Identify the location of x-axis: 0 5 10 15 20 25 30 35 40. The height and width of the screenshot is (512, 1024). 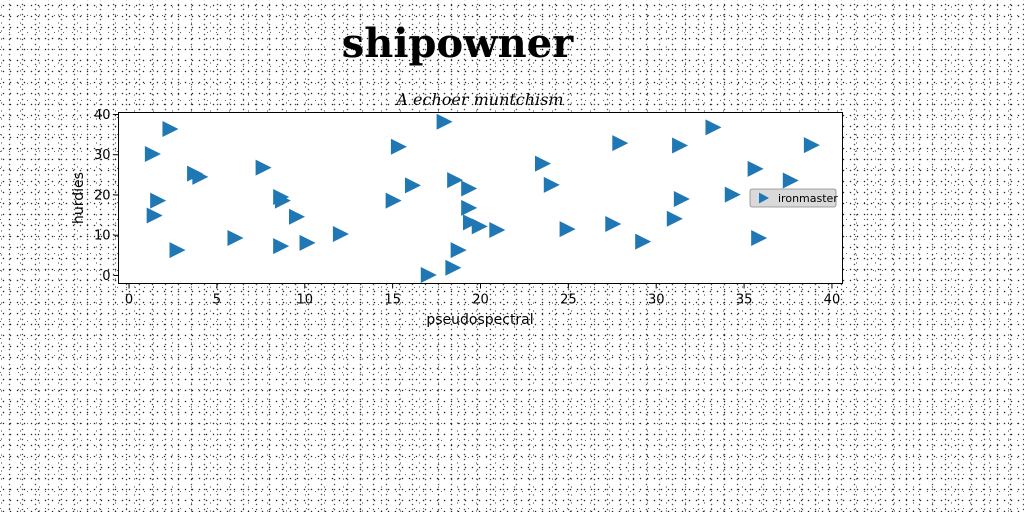
(483, 295).